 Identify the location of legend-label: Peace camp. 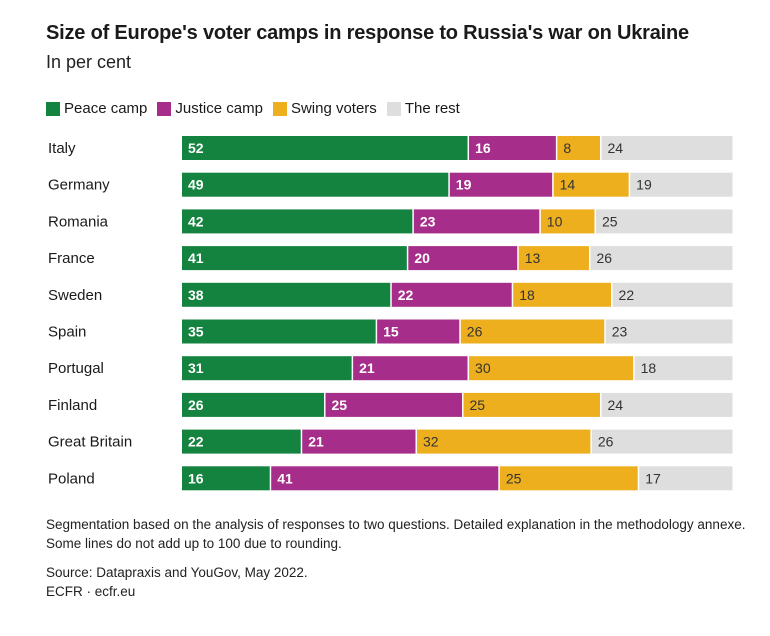
(106, 108).